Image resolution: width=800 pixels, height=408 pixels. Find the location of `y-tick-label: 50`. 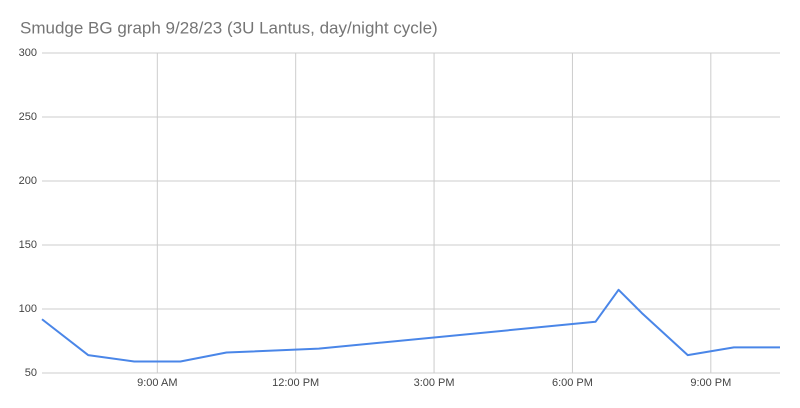

y-tick-label: 50 is located at coordinates (31, 373).